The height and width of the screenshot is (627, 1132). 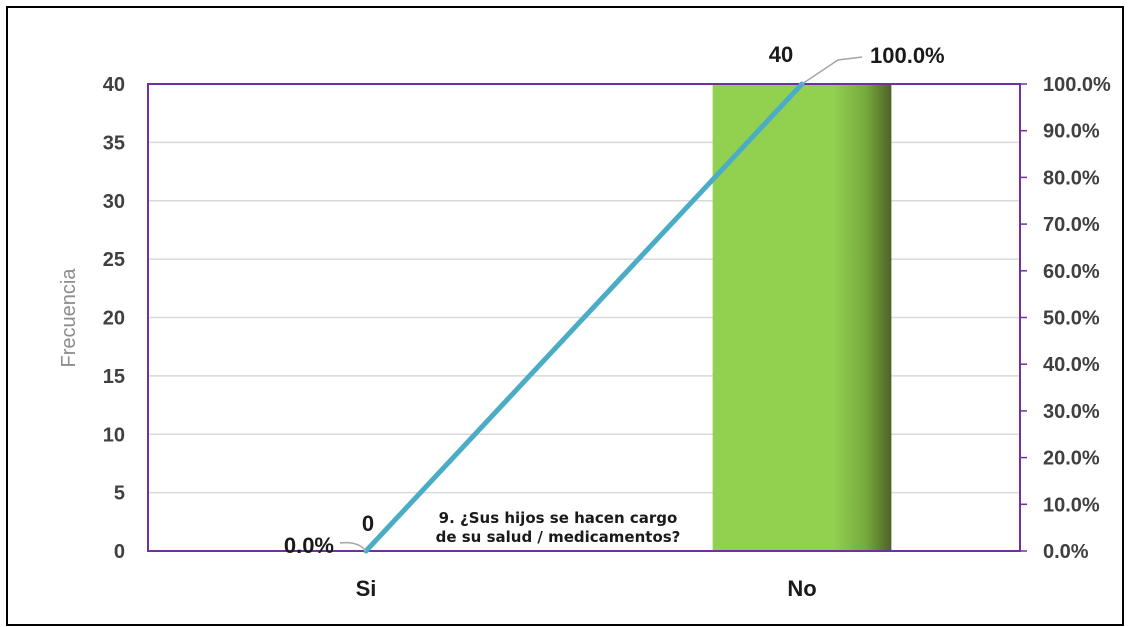 What do you see at coordinates (114, 85) in the screenshot?
I see `y-tick-label: 40` at bounding box center [114, 85].